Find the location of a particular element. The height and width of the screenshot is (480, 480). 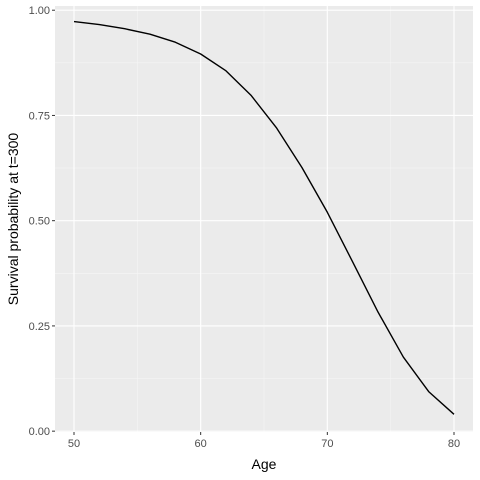

y-tick-label: 0.00 is located at coordinates (39, 432).